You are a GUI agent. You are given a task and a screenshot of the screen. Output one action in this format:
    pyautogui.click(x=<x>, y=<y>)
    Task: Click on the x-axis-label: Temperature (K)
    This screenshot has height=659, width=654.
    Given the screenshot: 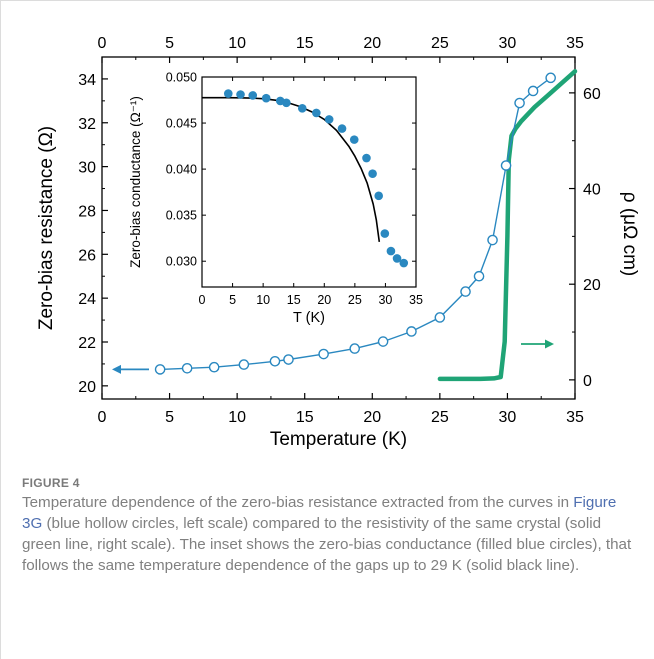 What is the action you would take?
    pyautogui.click(x=338, y=439)
    